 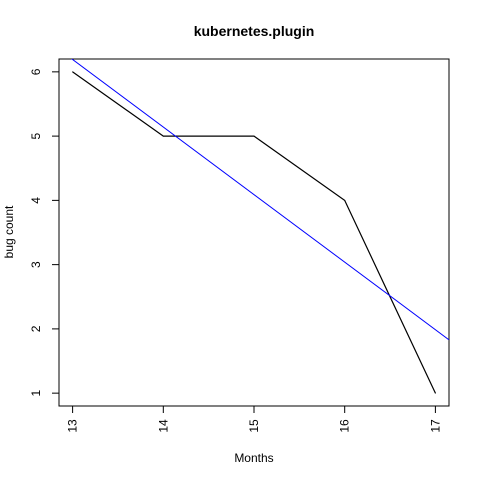 What do you see at coordinates (163, 426) in the screenshot?
I see `x-tick-label: 14` at bounding box center [163, 426].